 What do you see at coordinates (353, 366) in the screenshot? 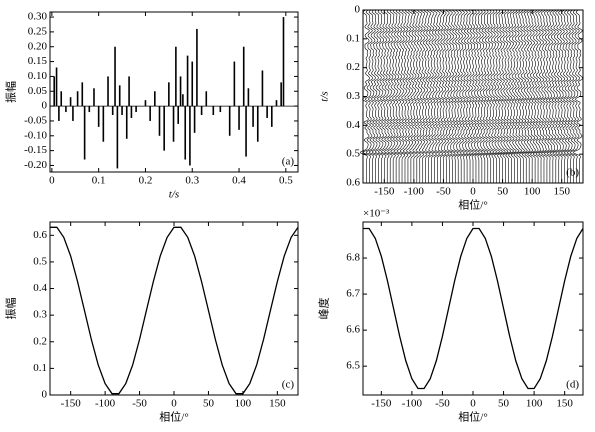
I see `y-tick-label: 6.5` at bounding box center [353, 366].